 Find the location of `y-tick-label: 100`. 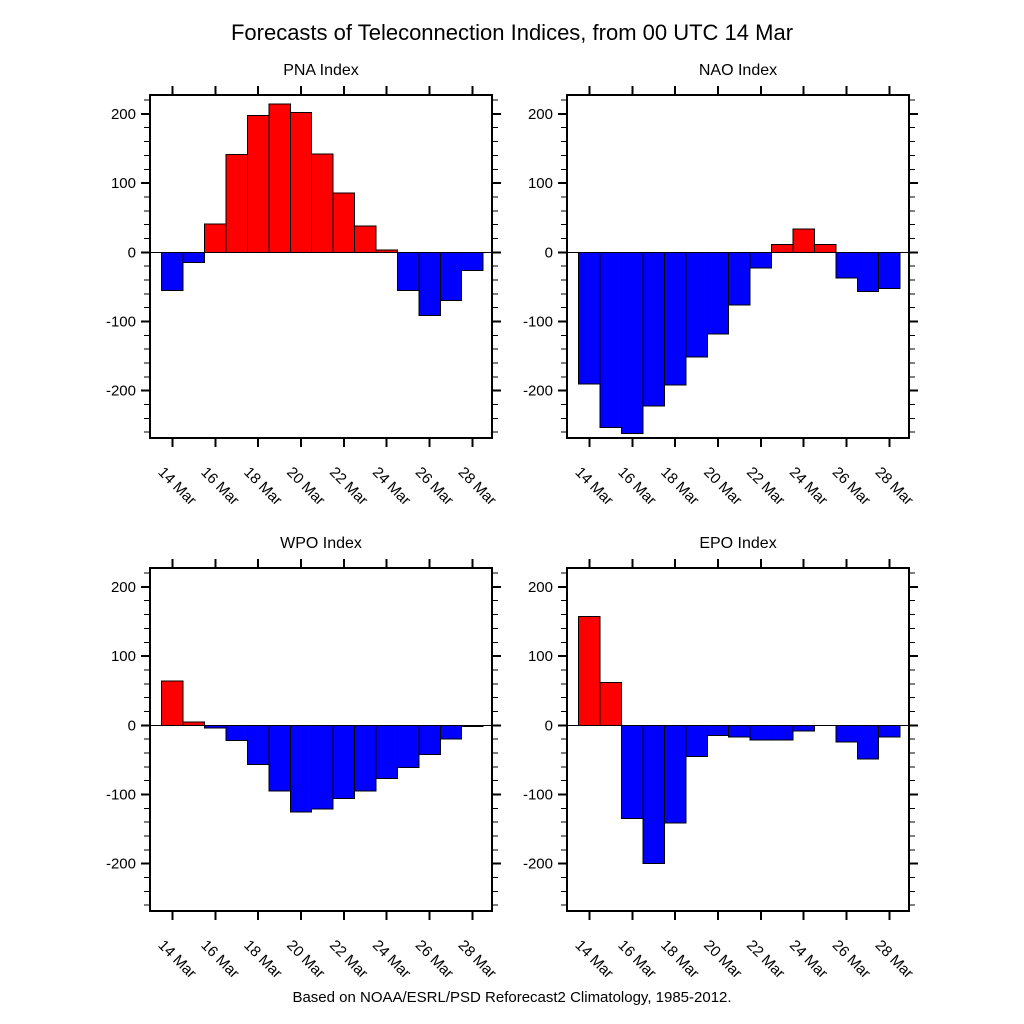

y-tick-label: 100 is located at coordinates (540, 656).